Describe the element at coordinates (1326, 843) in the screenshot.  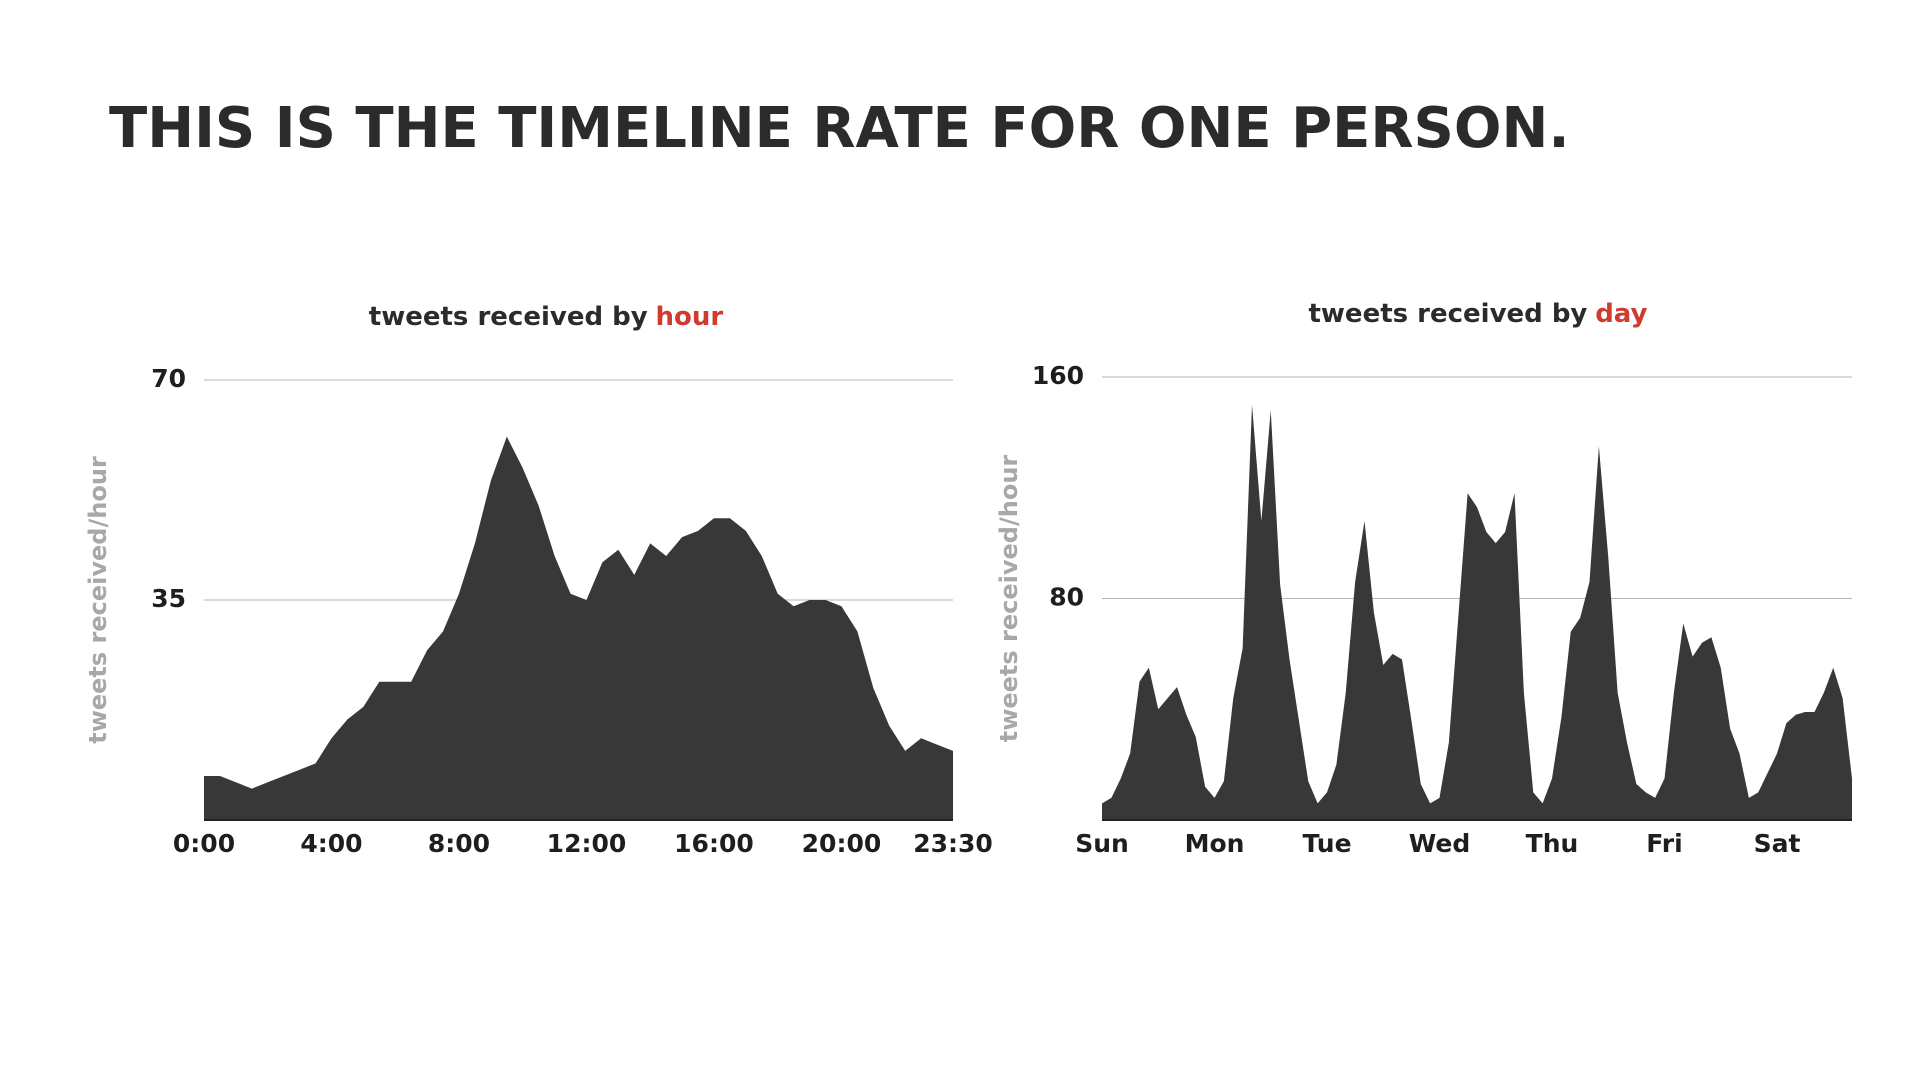
I see `x-tick-label: Tue` at that location.